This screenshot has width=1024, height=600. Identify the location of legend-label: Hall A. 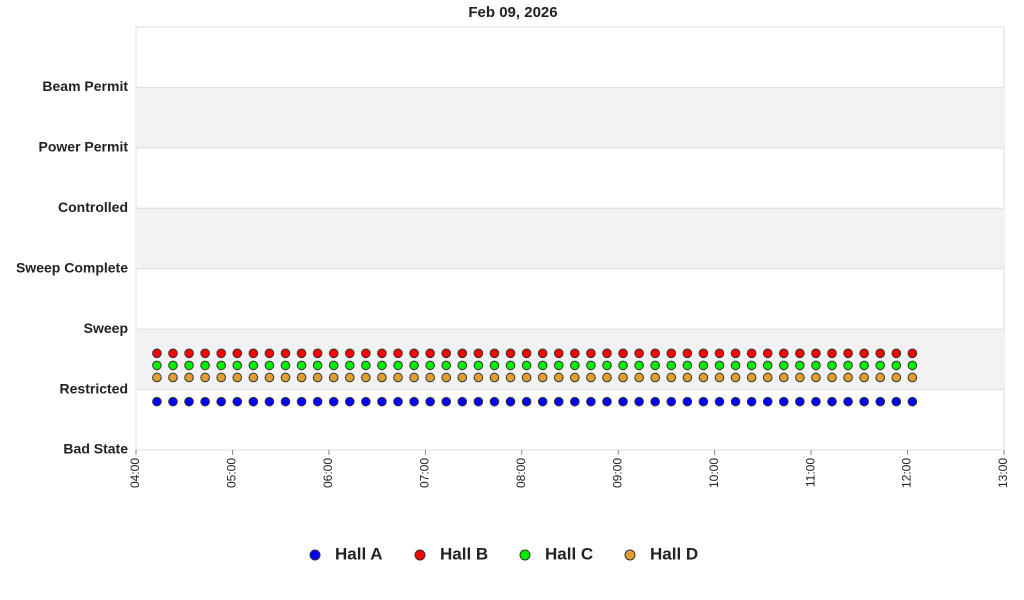
(359, 553).